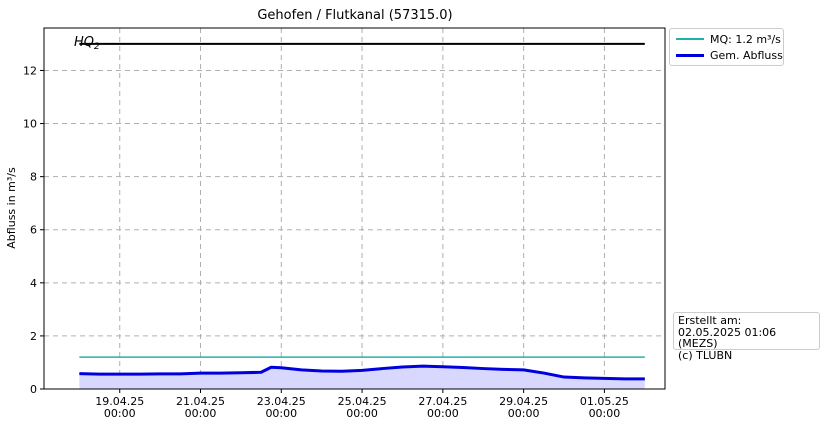 This screenshot has height=426, width=827. Describe the element at coordinates (33, 389) in the screenshot. I see `y-tick-label: 0` at that location.